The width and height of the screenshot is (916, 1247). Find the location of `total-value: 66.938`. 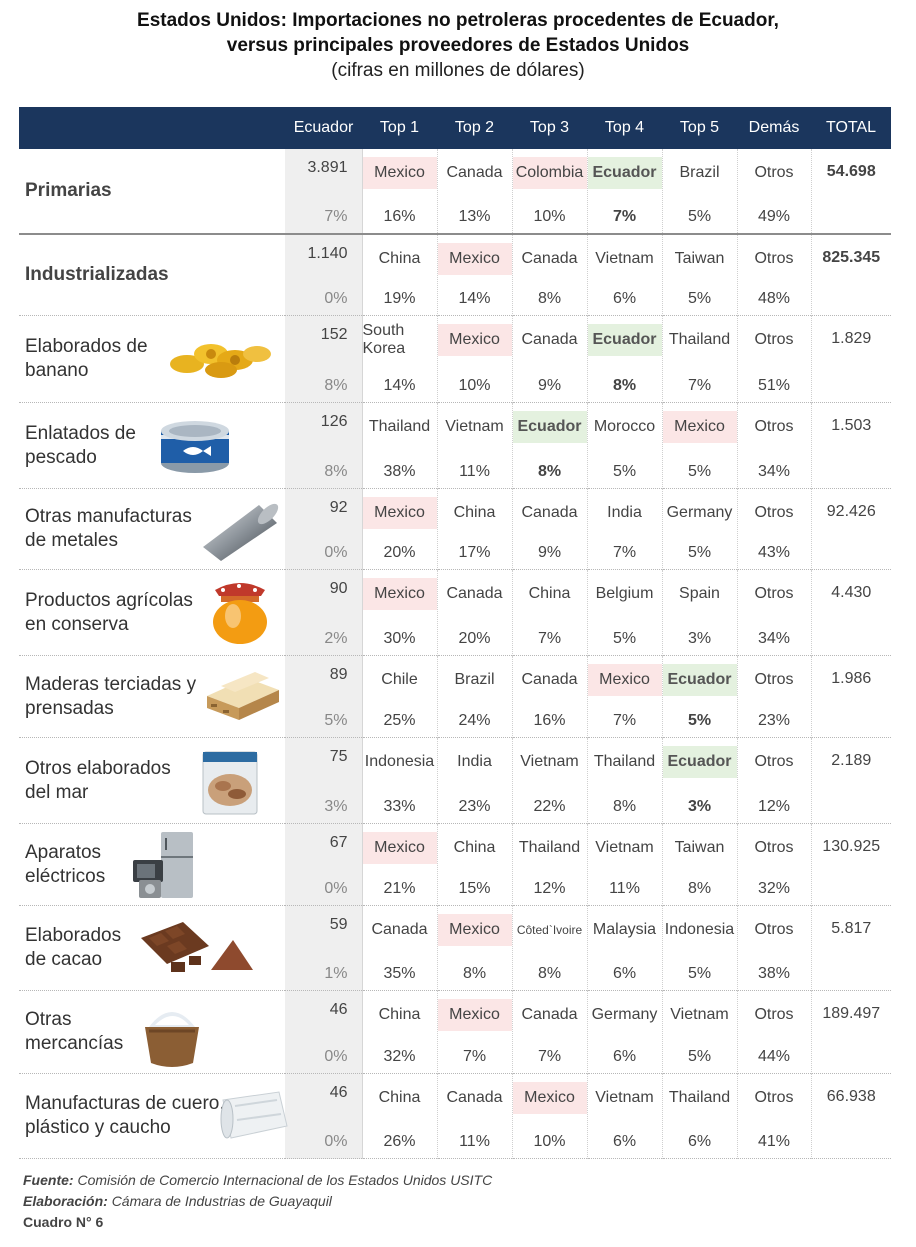

total-value: 66.938 is located at coordinates (851, 1096).